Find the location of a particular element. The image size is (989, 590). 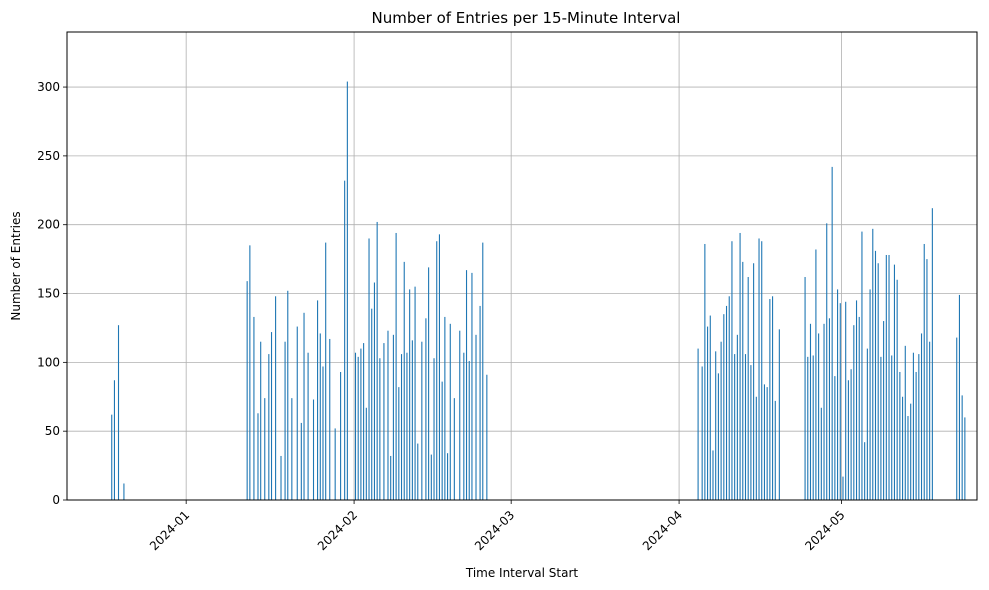

x-axis-ticks: 2024-01 2024-02 2024-03 2024-04 2024-05 is located at coordinates (497, 526).